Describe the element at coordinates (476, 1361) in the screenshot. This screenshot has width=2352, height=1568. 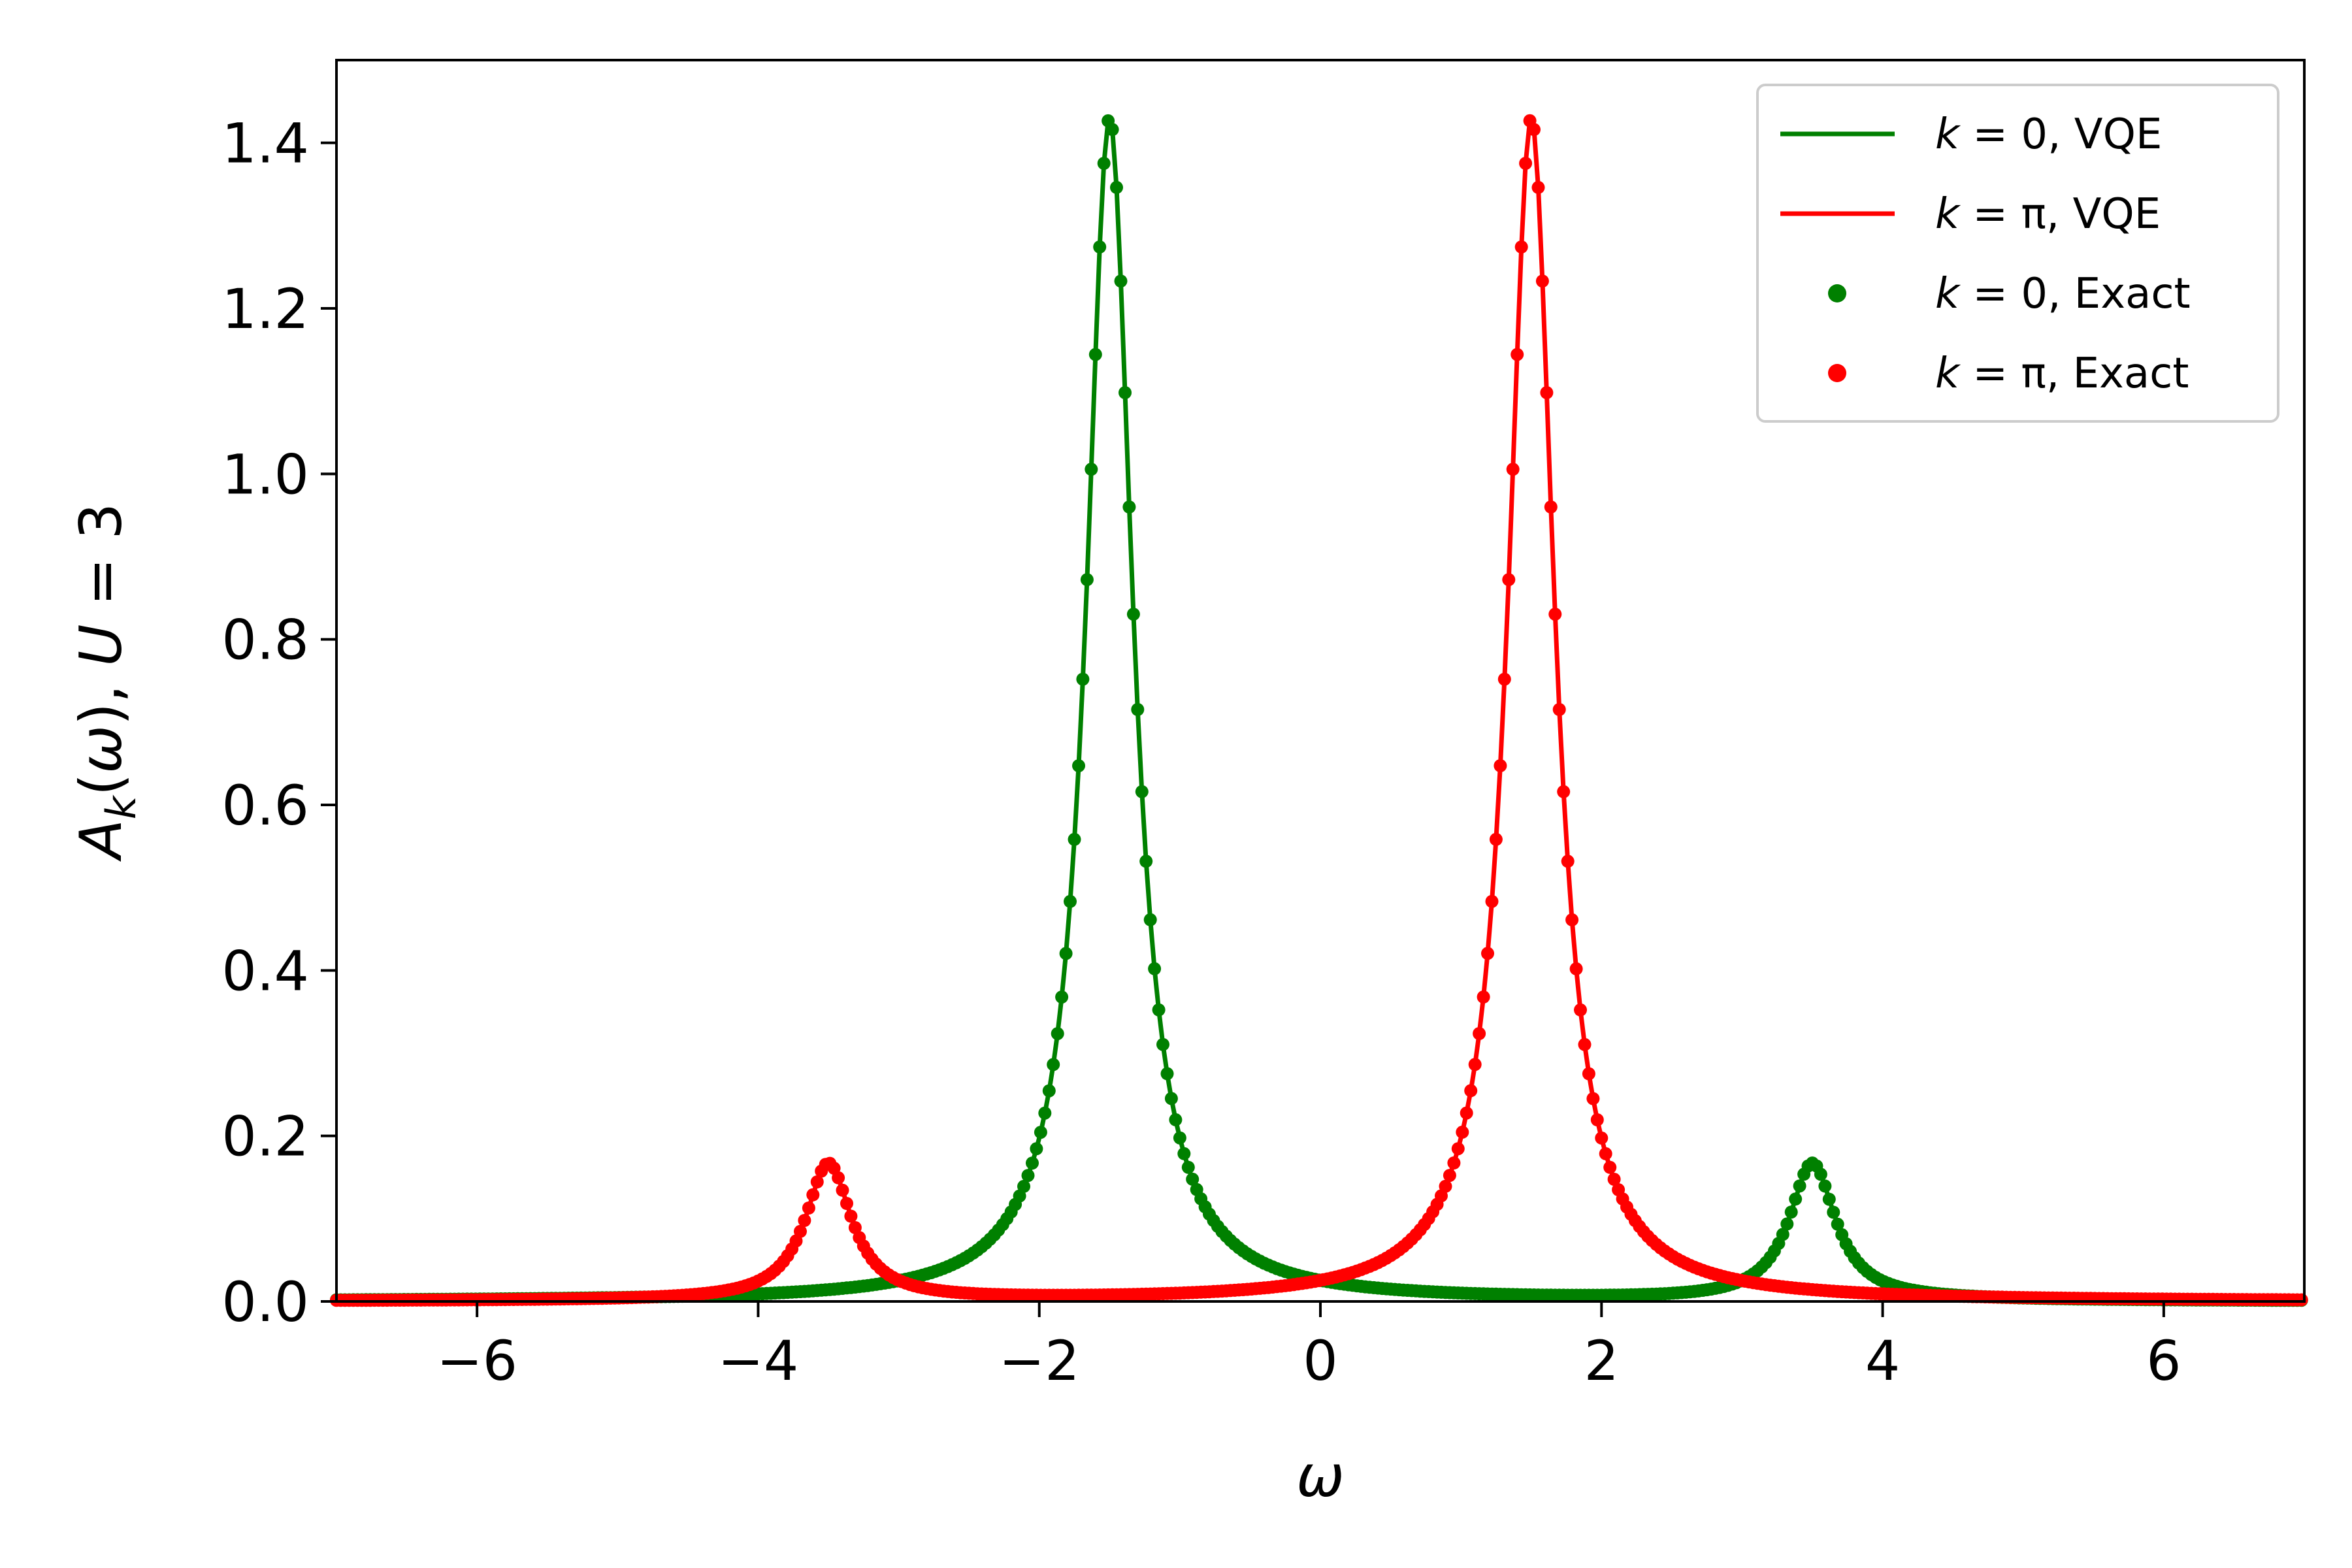
I see `x-tick-label: −6` at that location.